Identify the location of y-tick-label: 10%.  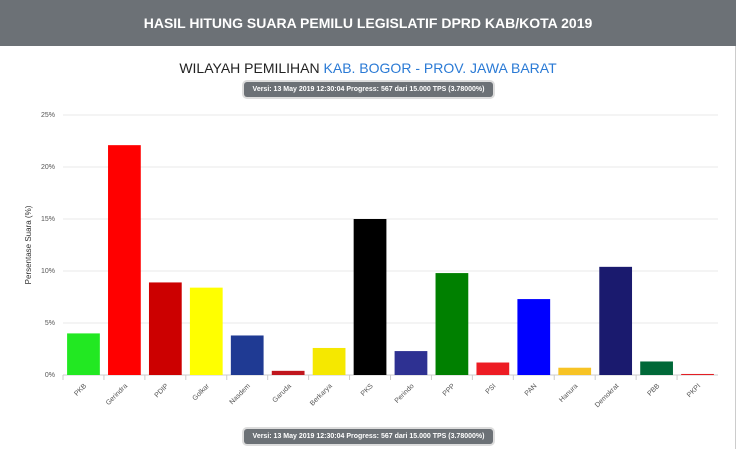
(48, 271).